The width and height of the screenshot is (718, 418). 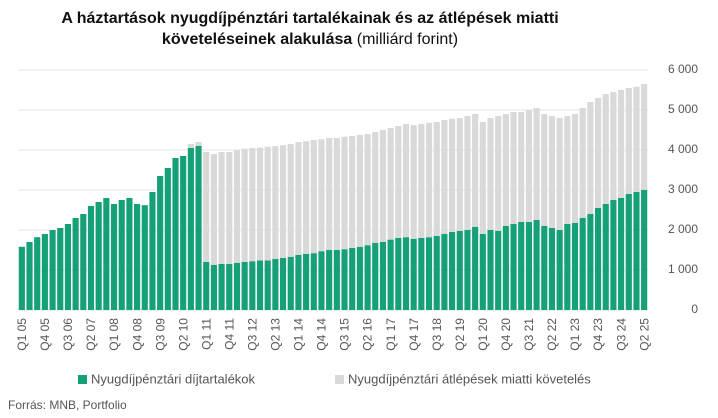 I want to click on legend-label: Nyugdíjpénztári díjtartalékok, so click(x=173, y=378).